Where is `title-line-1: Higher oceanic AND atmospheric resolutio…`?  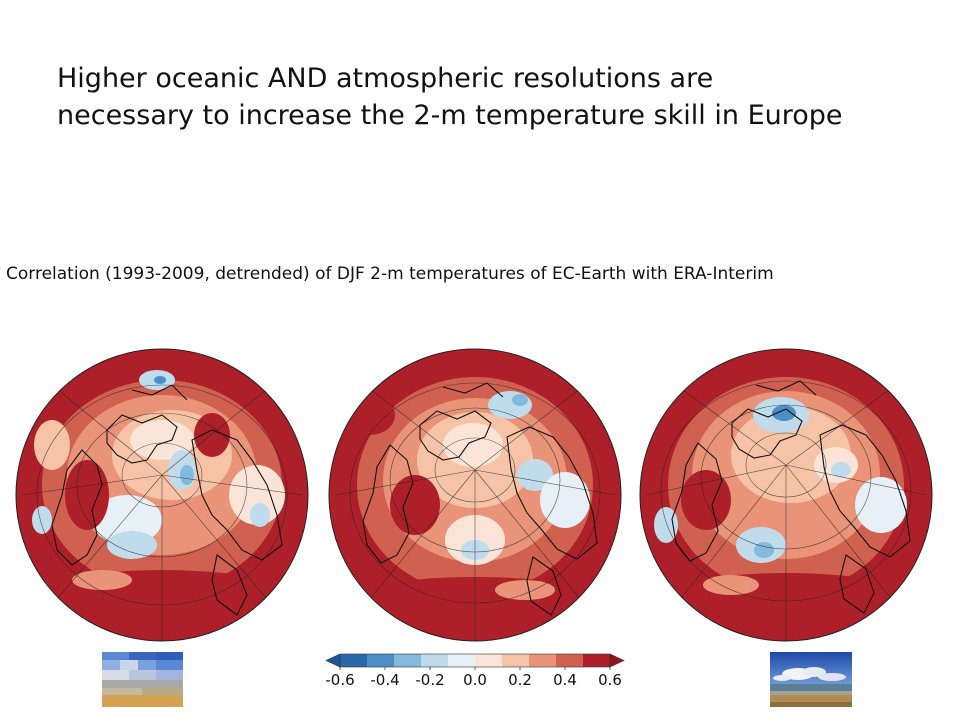
title-line-1: Higher oceanic AND atmospheric resolutio… is located at coordinates (385, 78).